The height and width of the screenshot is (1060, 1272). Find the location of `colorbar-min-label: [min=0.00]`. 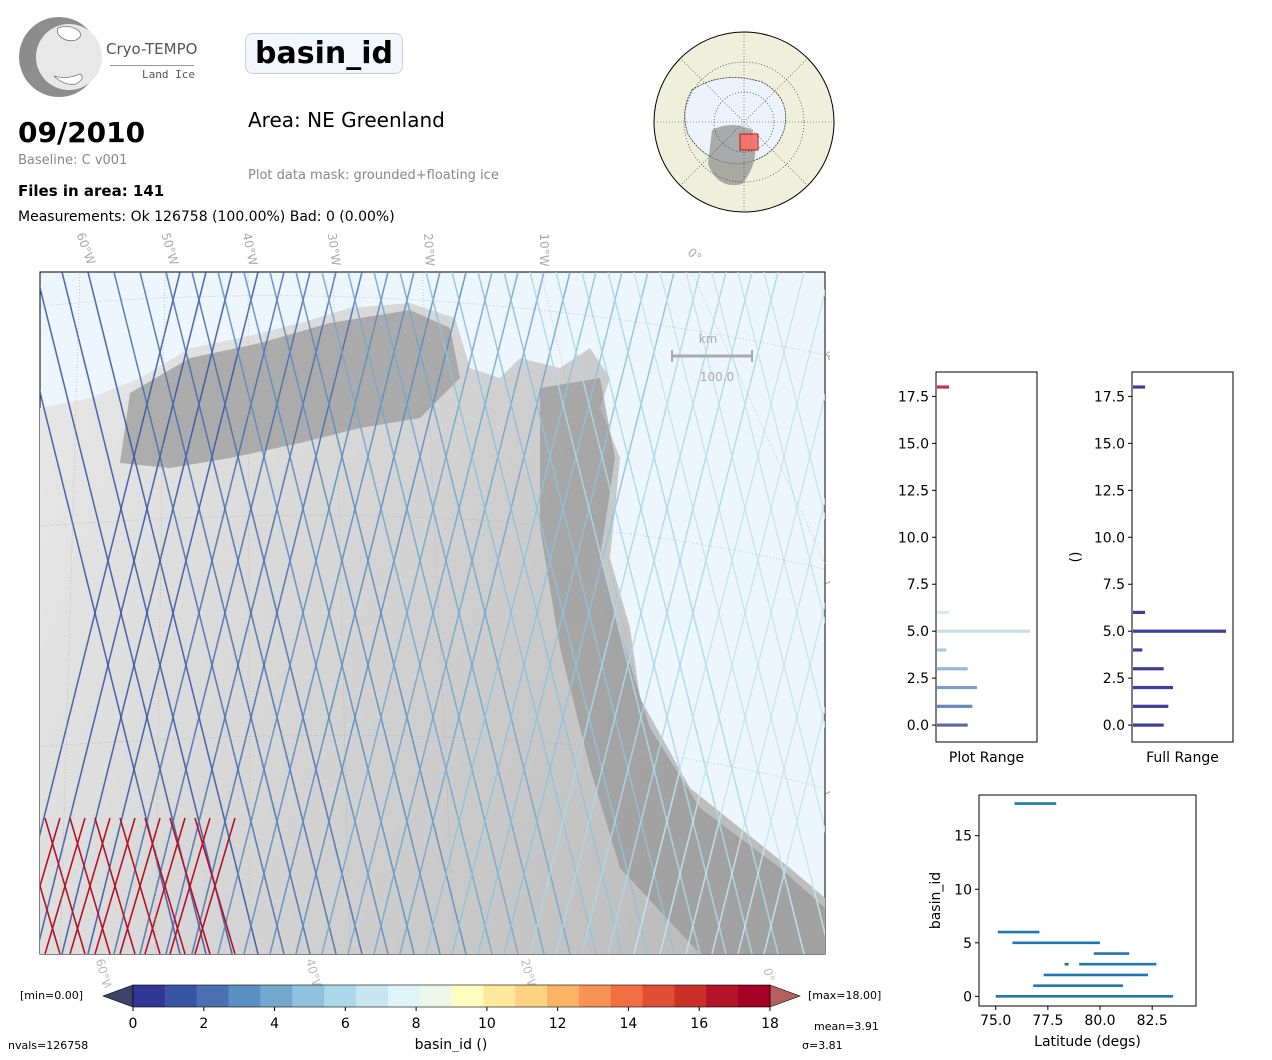

colorbar-min-label: [min=0.00] is located at coordinates (51, 995).